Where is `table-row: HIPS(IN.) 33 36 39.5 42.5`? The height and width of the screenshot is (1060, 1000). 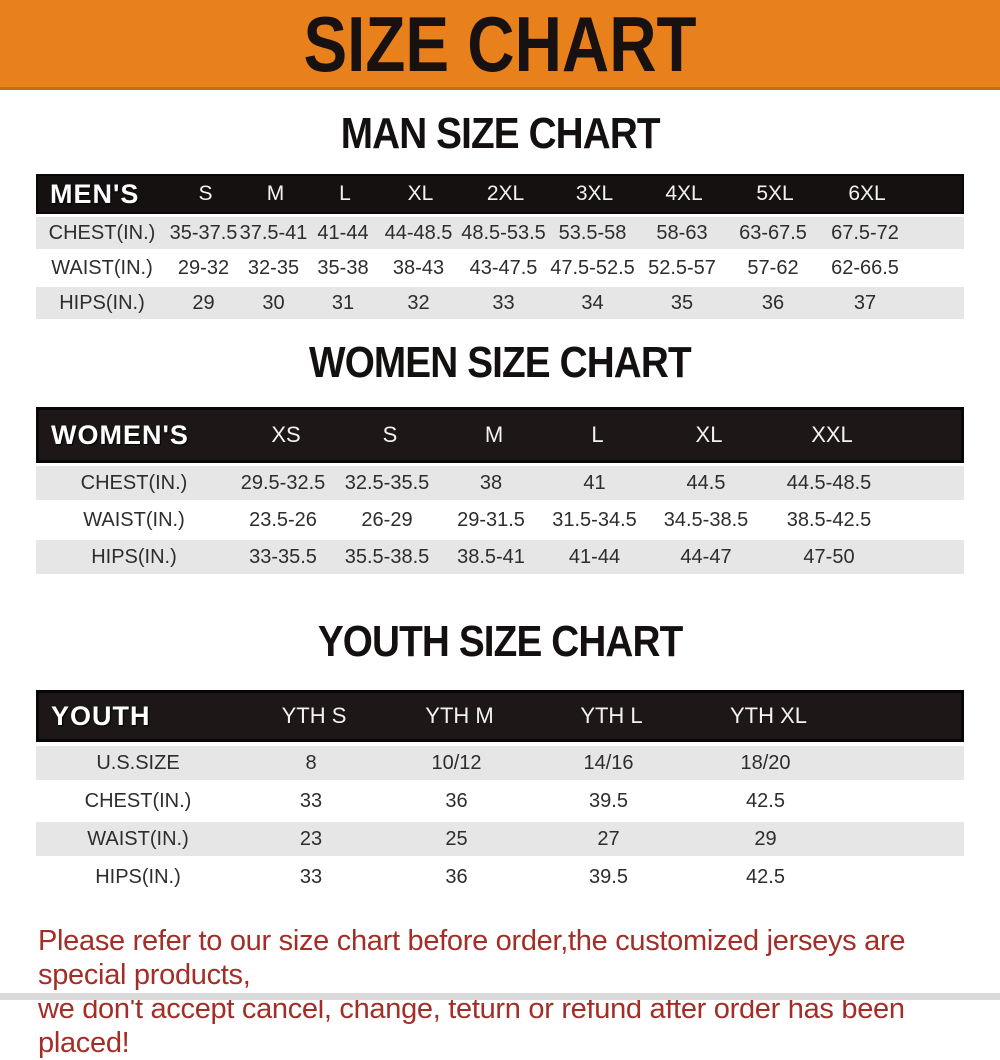 table-row: HIPS(IN.) 33 36 39.5 42.5 is located at coordinates (500, 877).